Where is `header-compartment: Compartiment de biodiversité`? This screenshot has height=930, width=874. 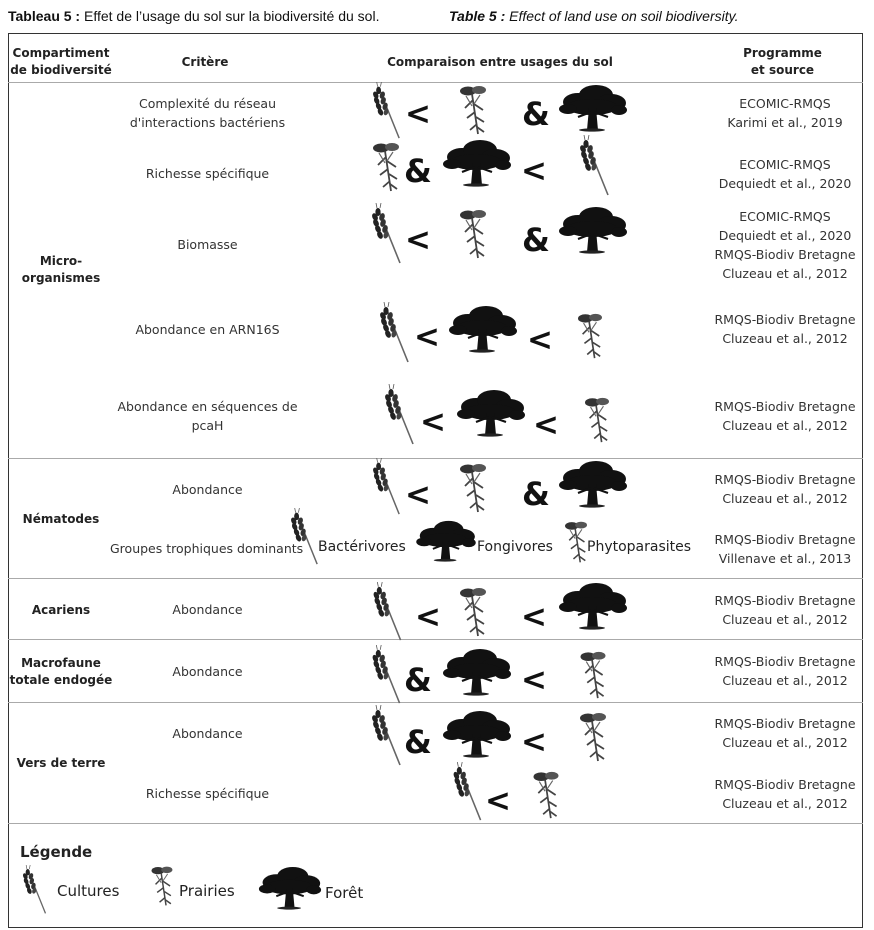
header-compartment: Compartiment de biodiversité is located at coordinates (61, 62).